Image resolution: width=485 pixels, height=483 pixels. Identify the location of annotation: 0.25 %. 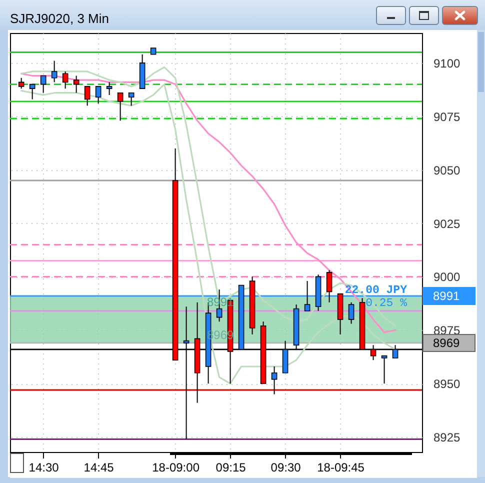
(387, 303).